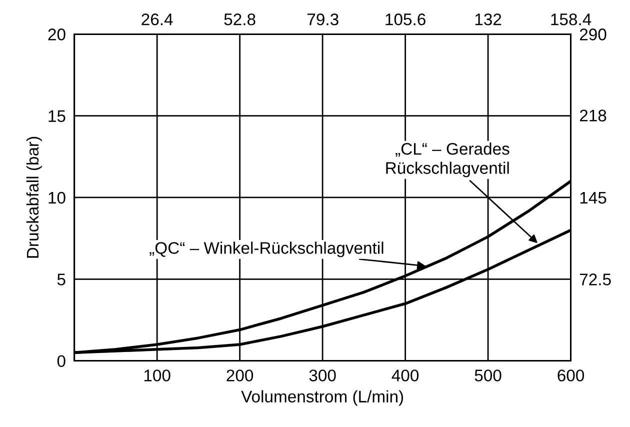  What do you see at coordinates (57, 34) in the screenshot?
I see `y-tick-label: 20` at bounding box center [57, 34].